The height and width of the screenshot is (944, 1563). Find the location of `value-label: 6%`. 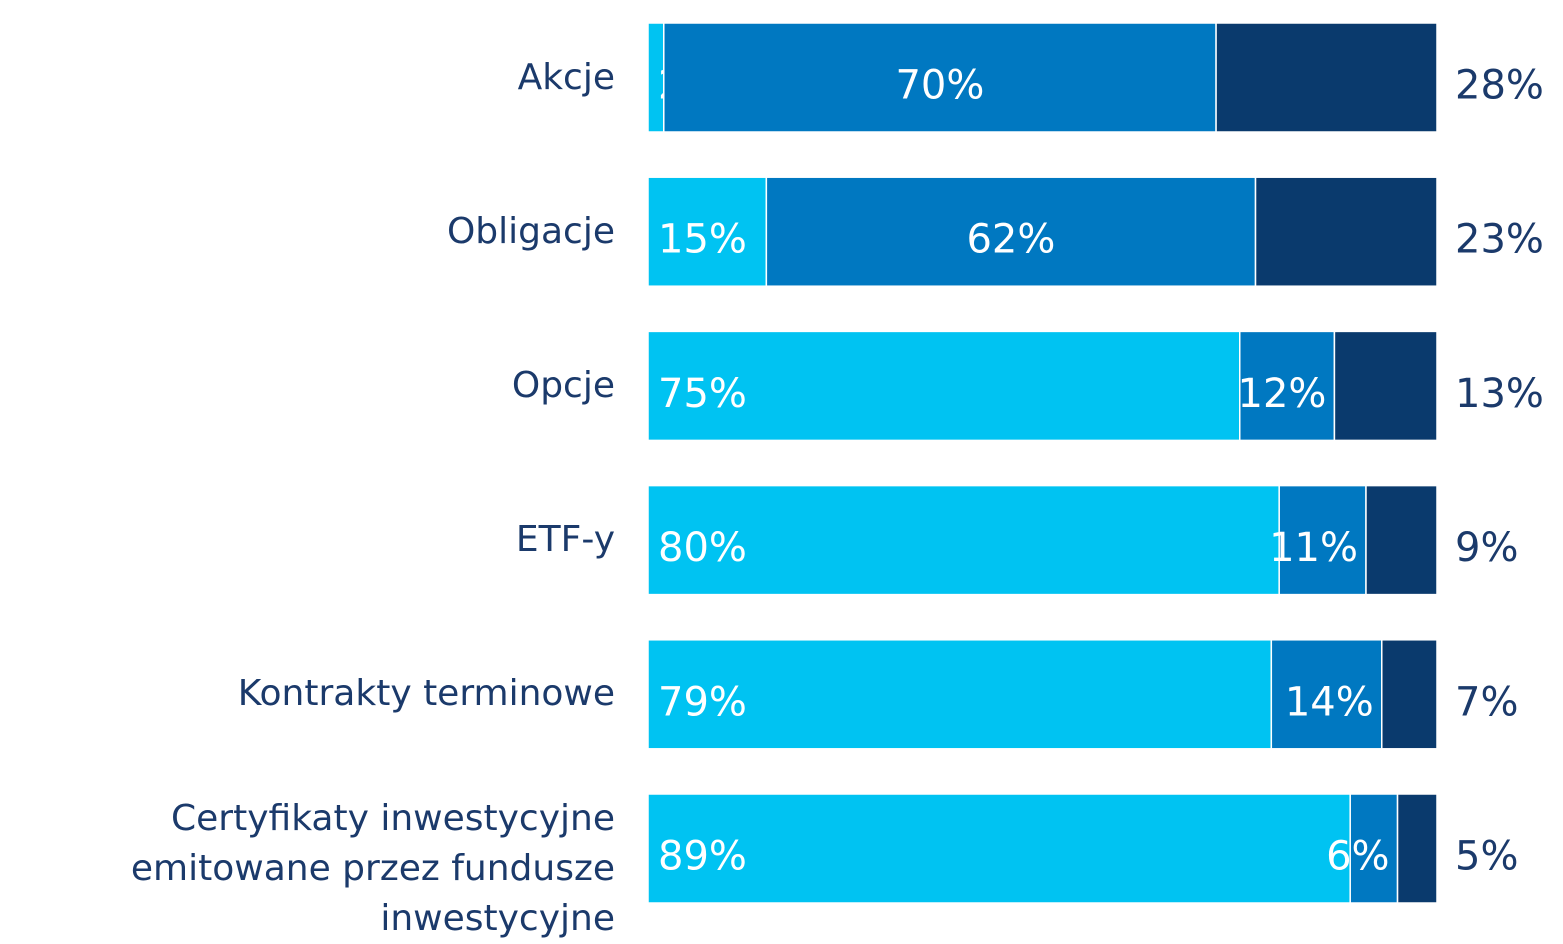

value-label: 6% is located at coordinates (1357, 857).